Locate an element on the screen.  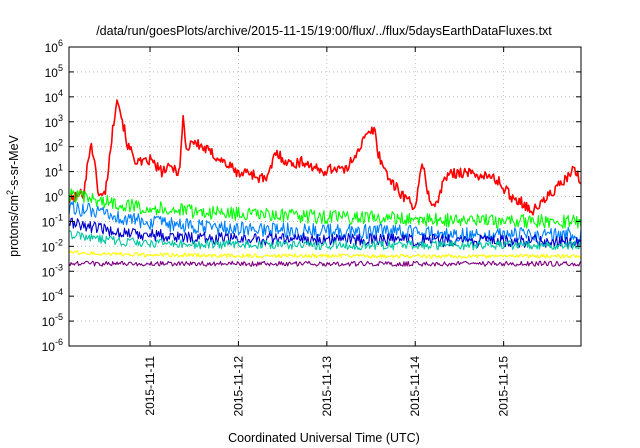
y-axis-title-rest: -s-sr-MeV is located at coordinates (14, 162).